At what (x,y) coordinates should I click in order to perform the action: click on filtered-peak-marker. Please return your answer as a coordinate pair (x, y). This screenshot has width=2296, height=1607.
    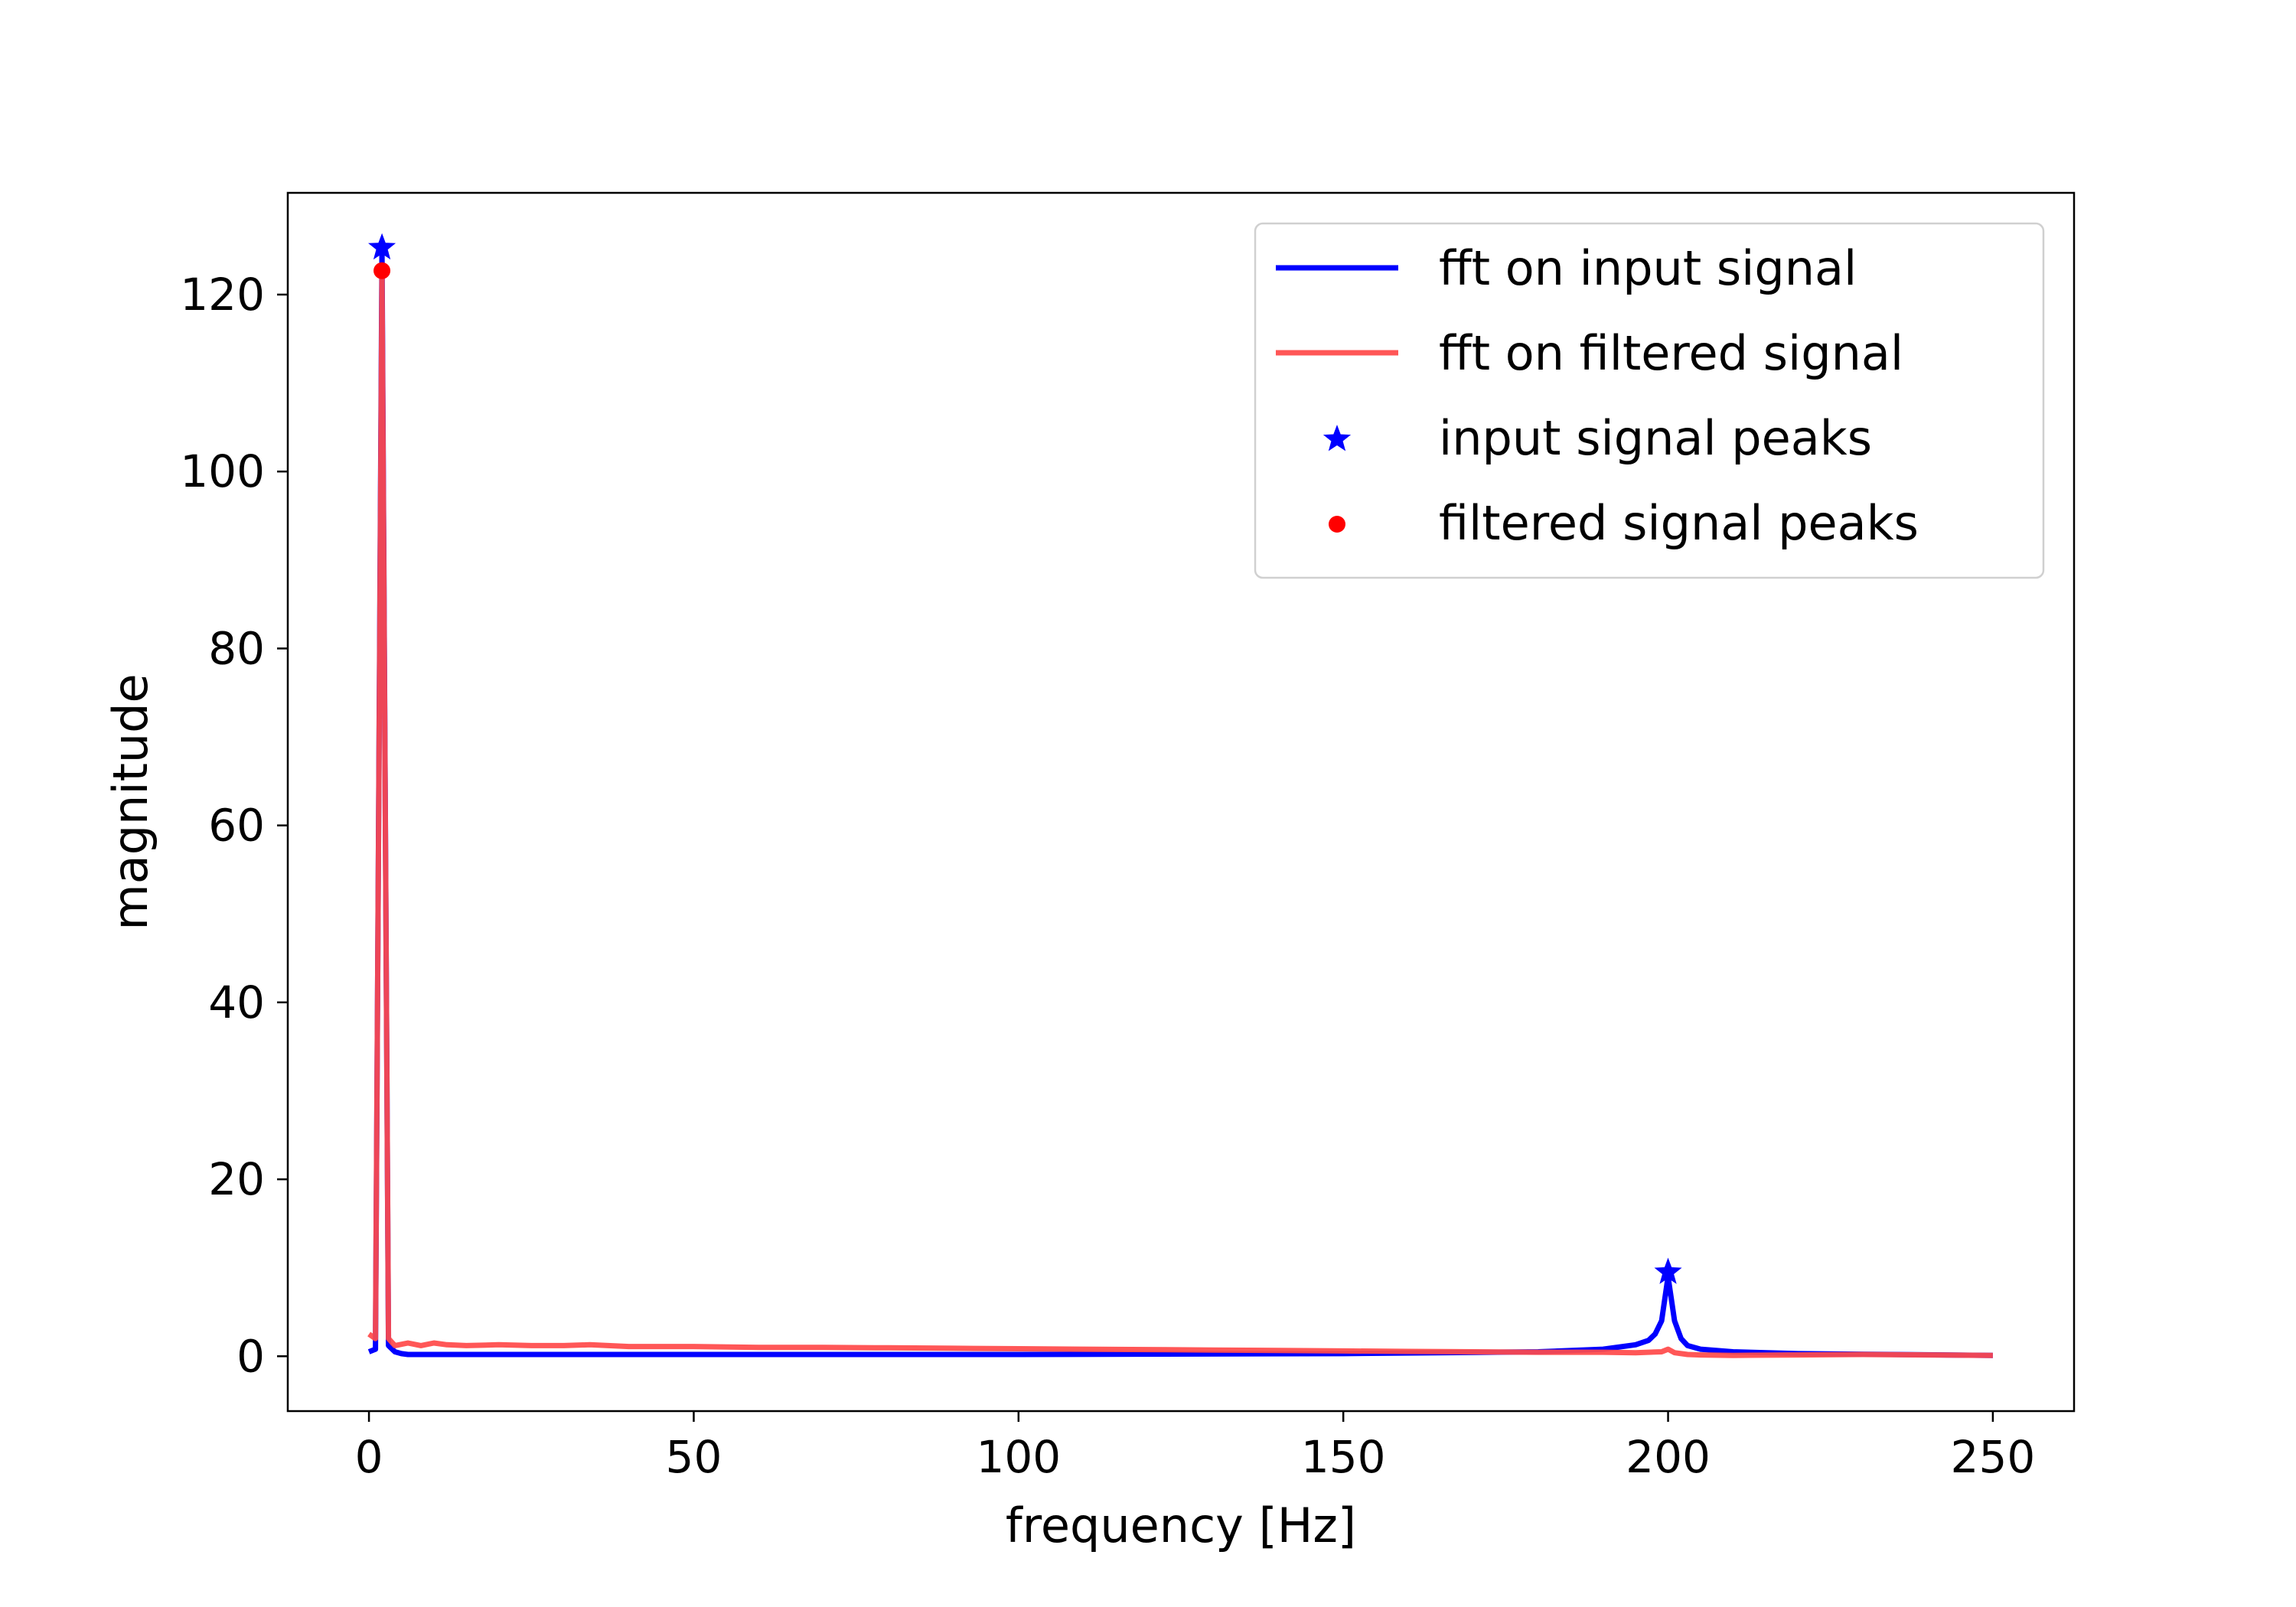
    Looking at the image, I should click on (382, 270).